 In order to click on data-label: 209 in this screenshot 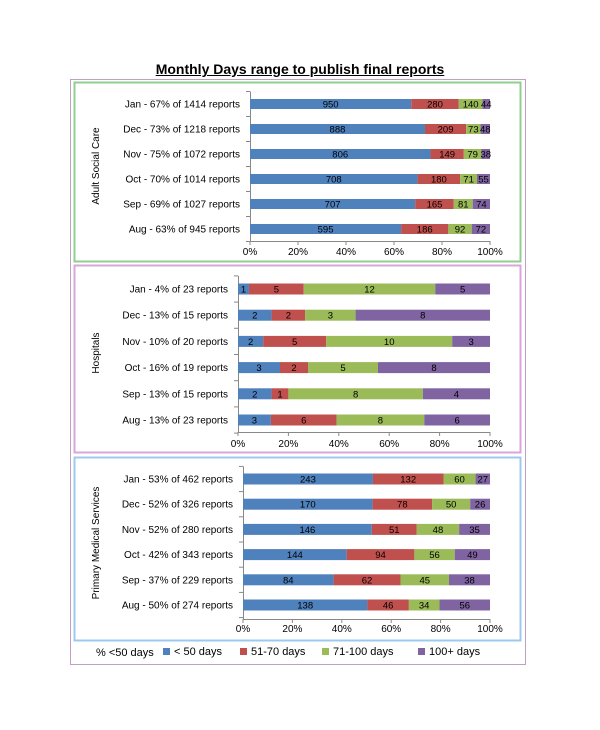, I will do `click(446, 130)`.